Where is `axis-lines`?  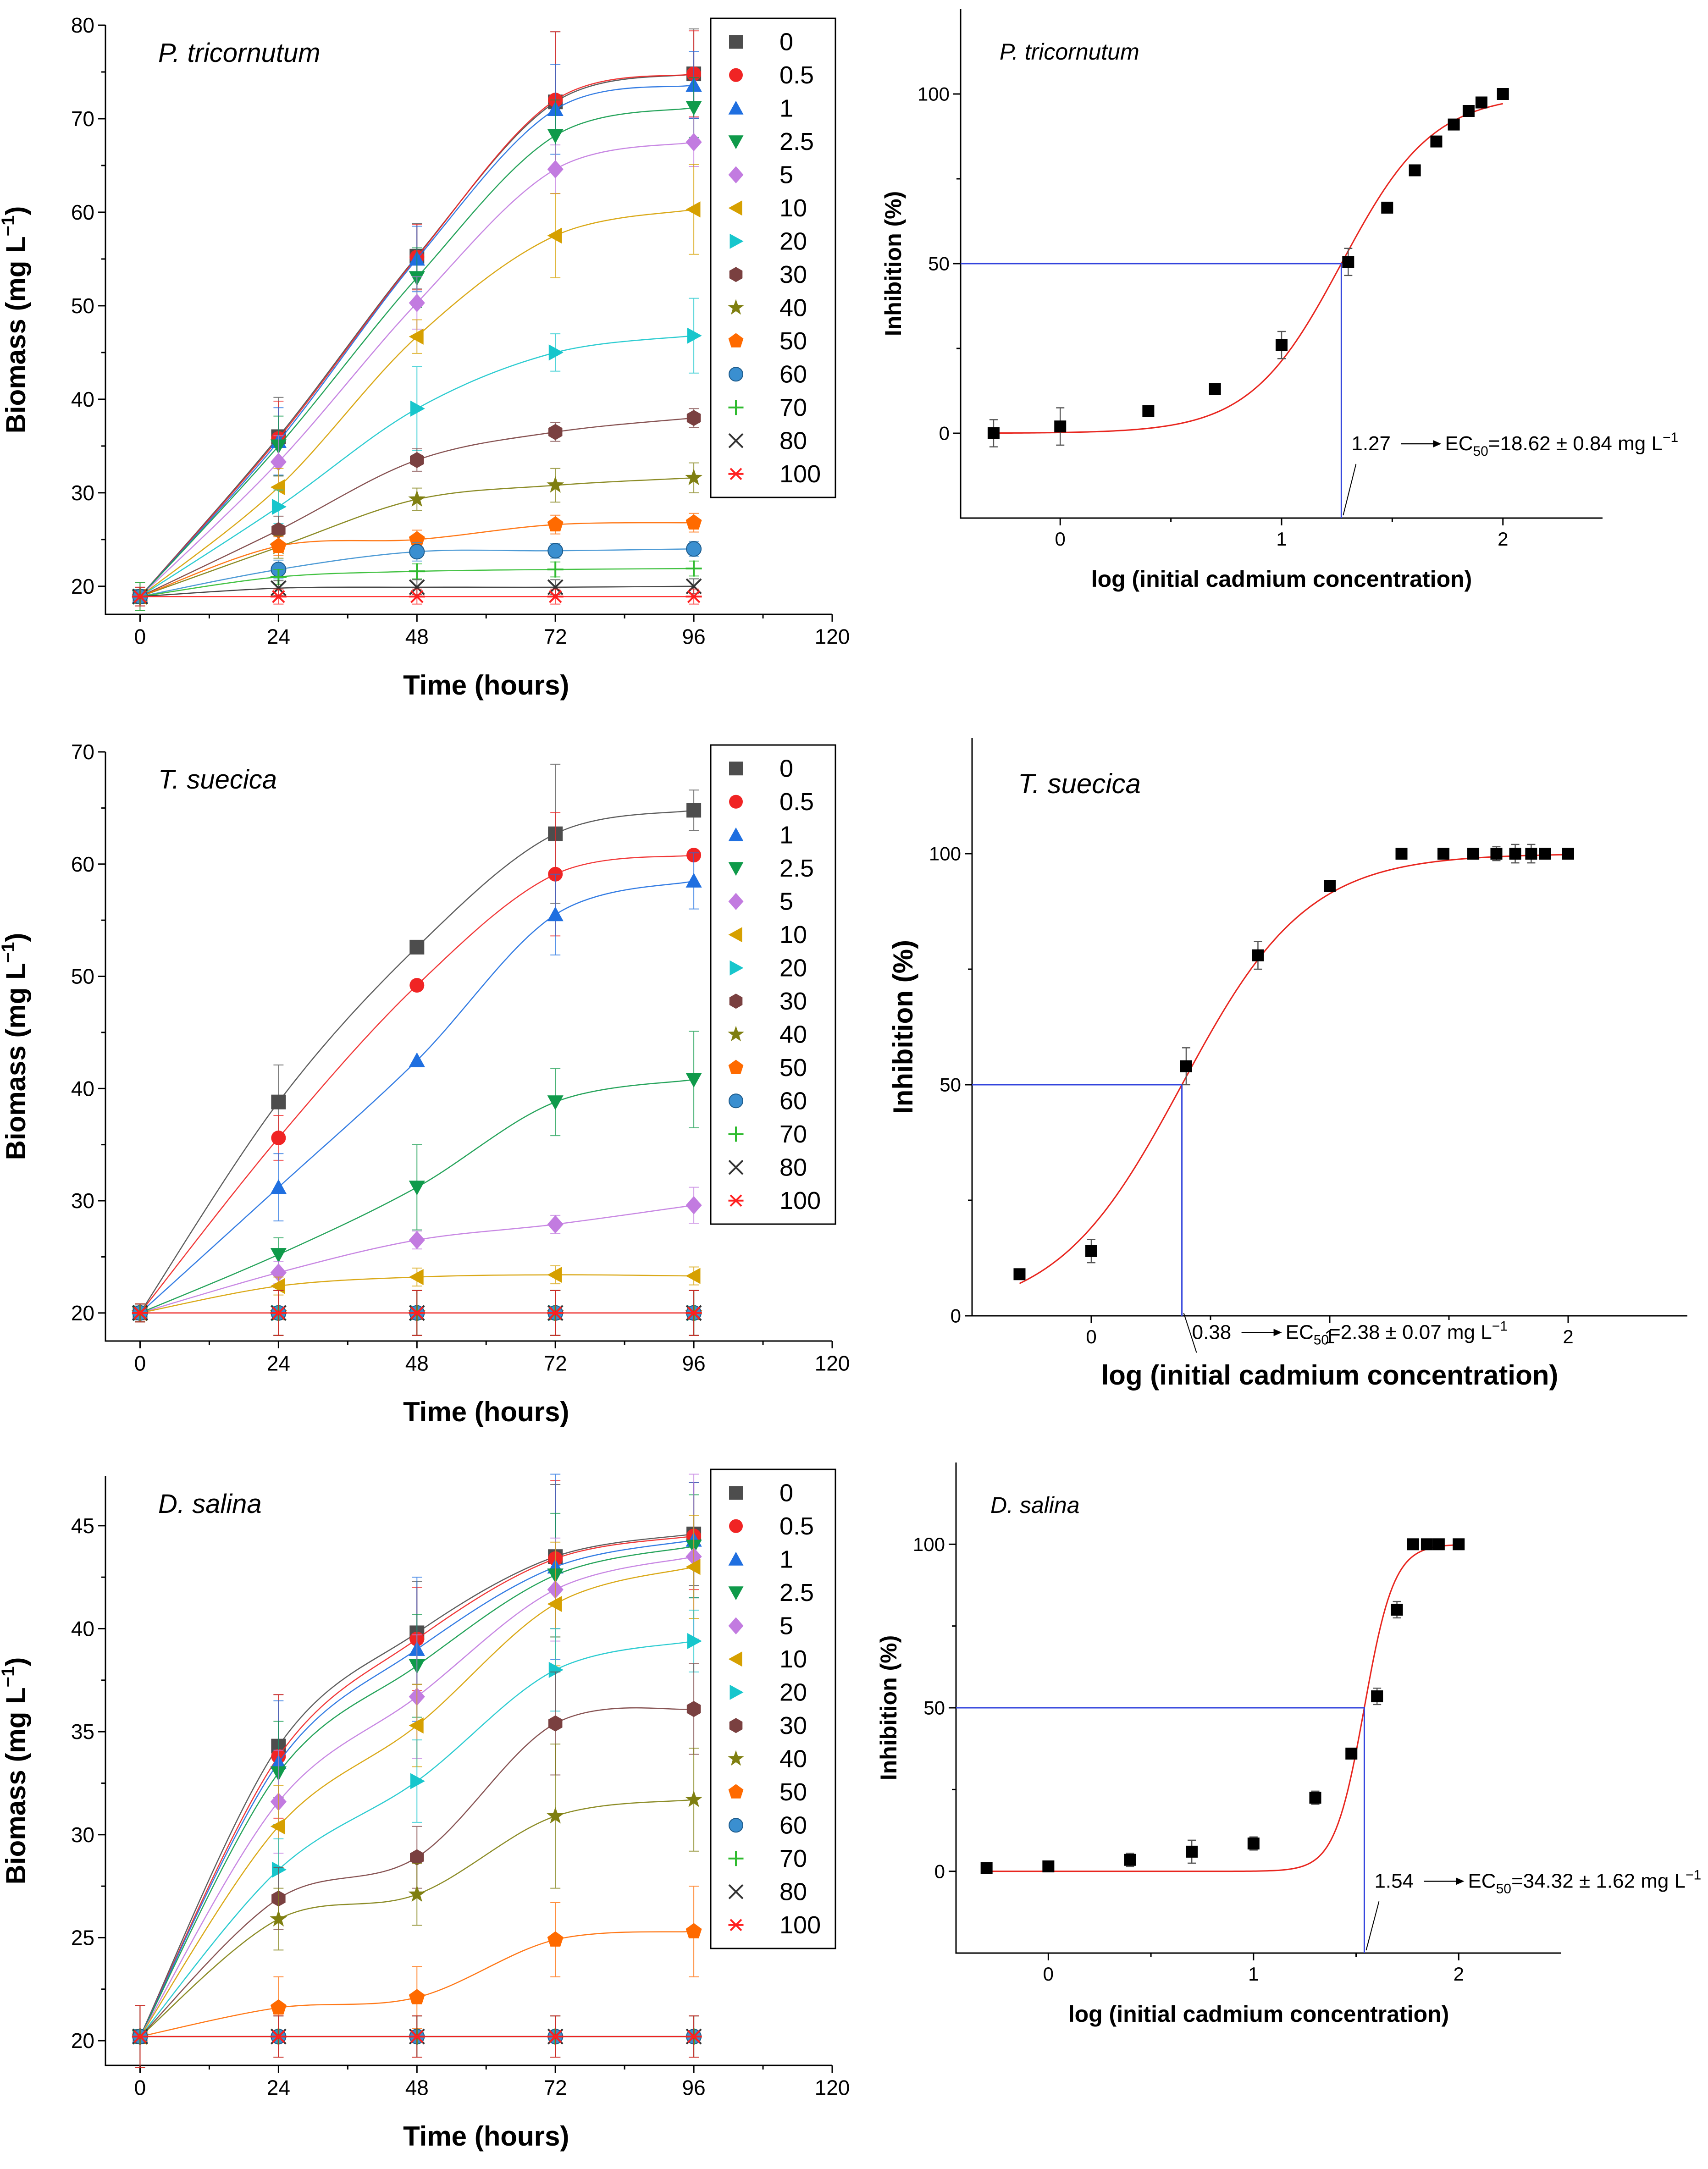
axis-lines is located at coordinates (468, 1771).